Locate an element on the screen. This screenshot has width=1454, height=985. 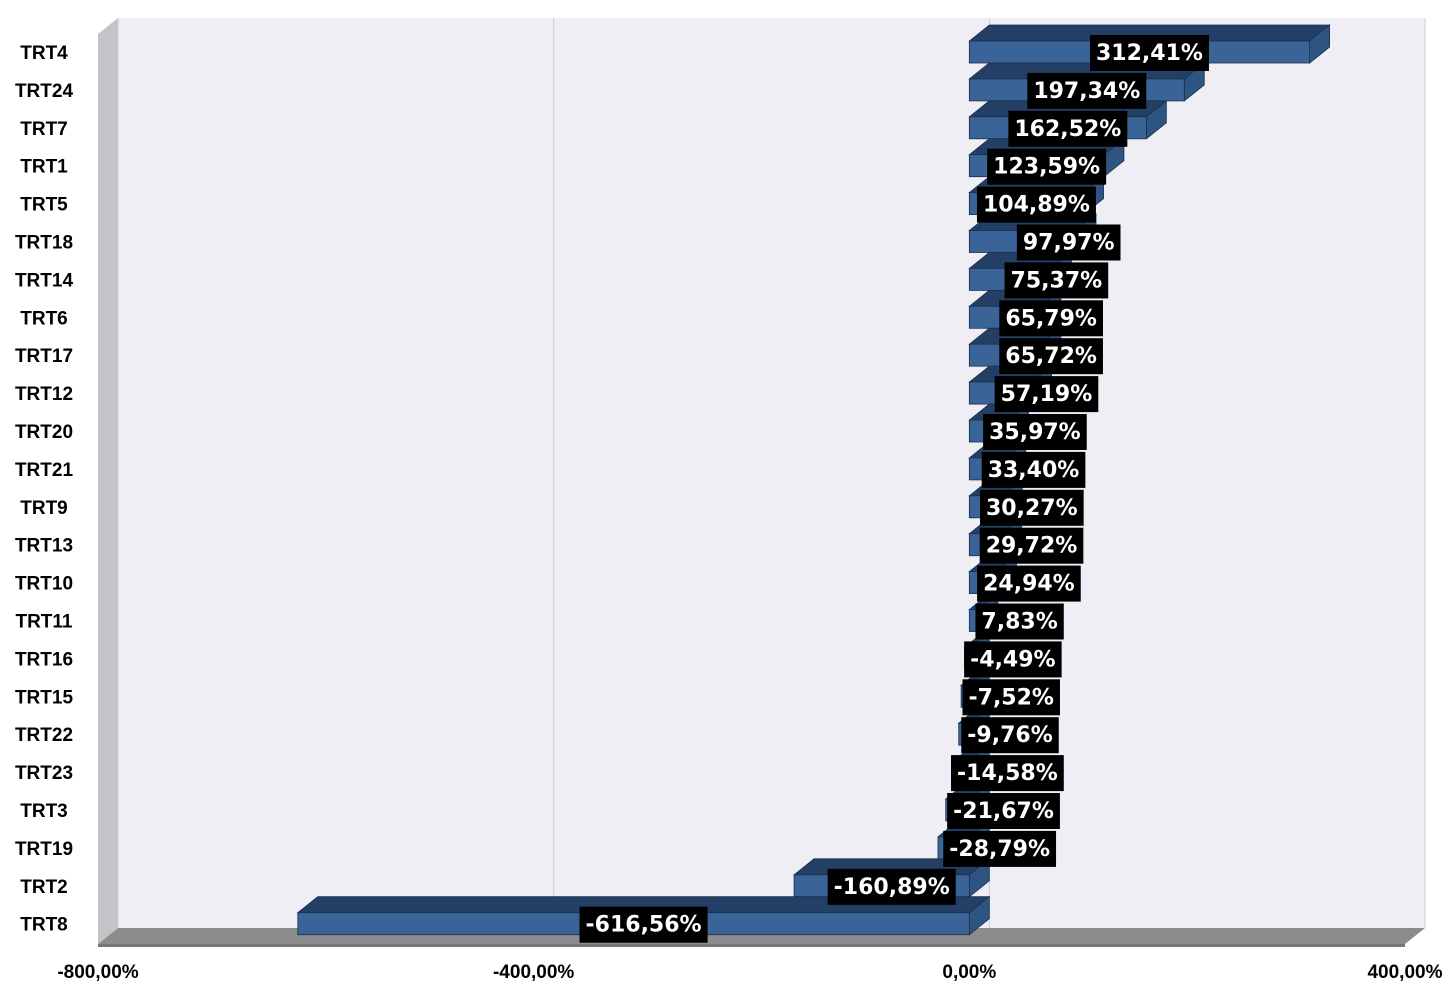
x-tick-label: -800,00% is located at coordinates (97, 972).